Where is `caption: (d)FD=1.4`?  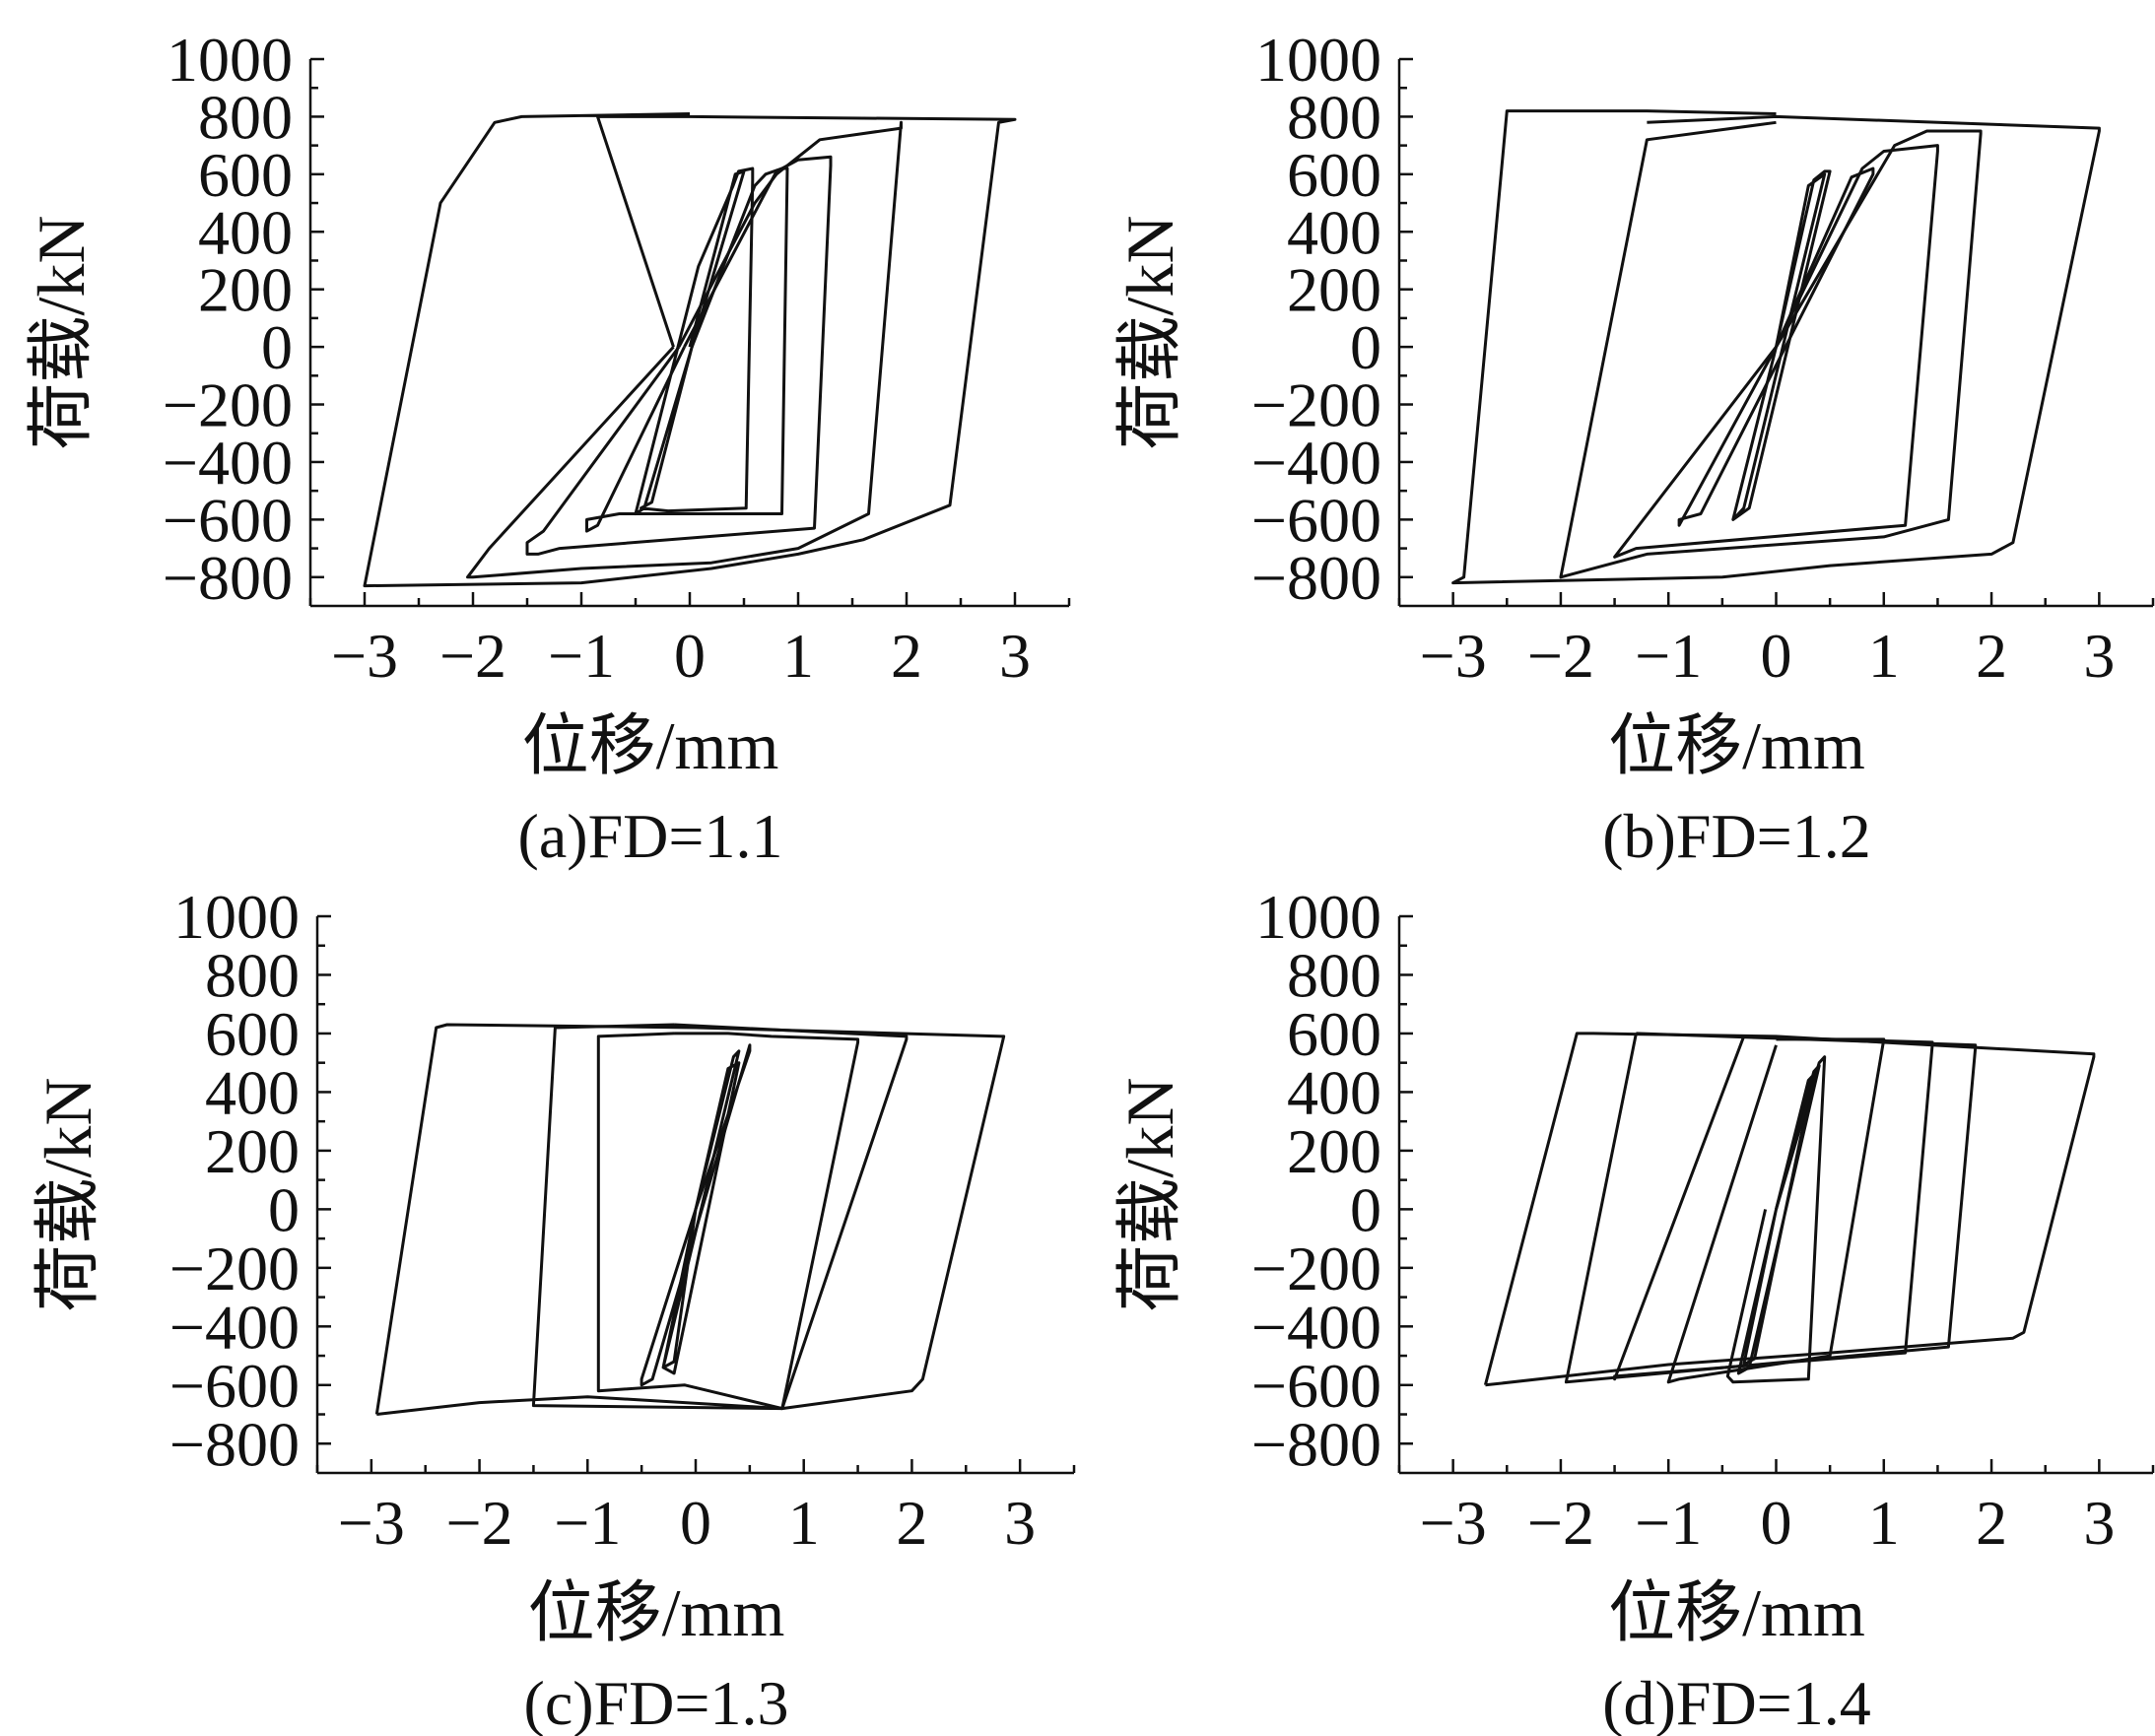 caption: (d)FD=1.4 is located at coordinates (1736, 1702).